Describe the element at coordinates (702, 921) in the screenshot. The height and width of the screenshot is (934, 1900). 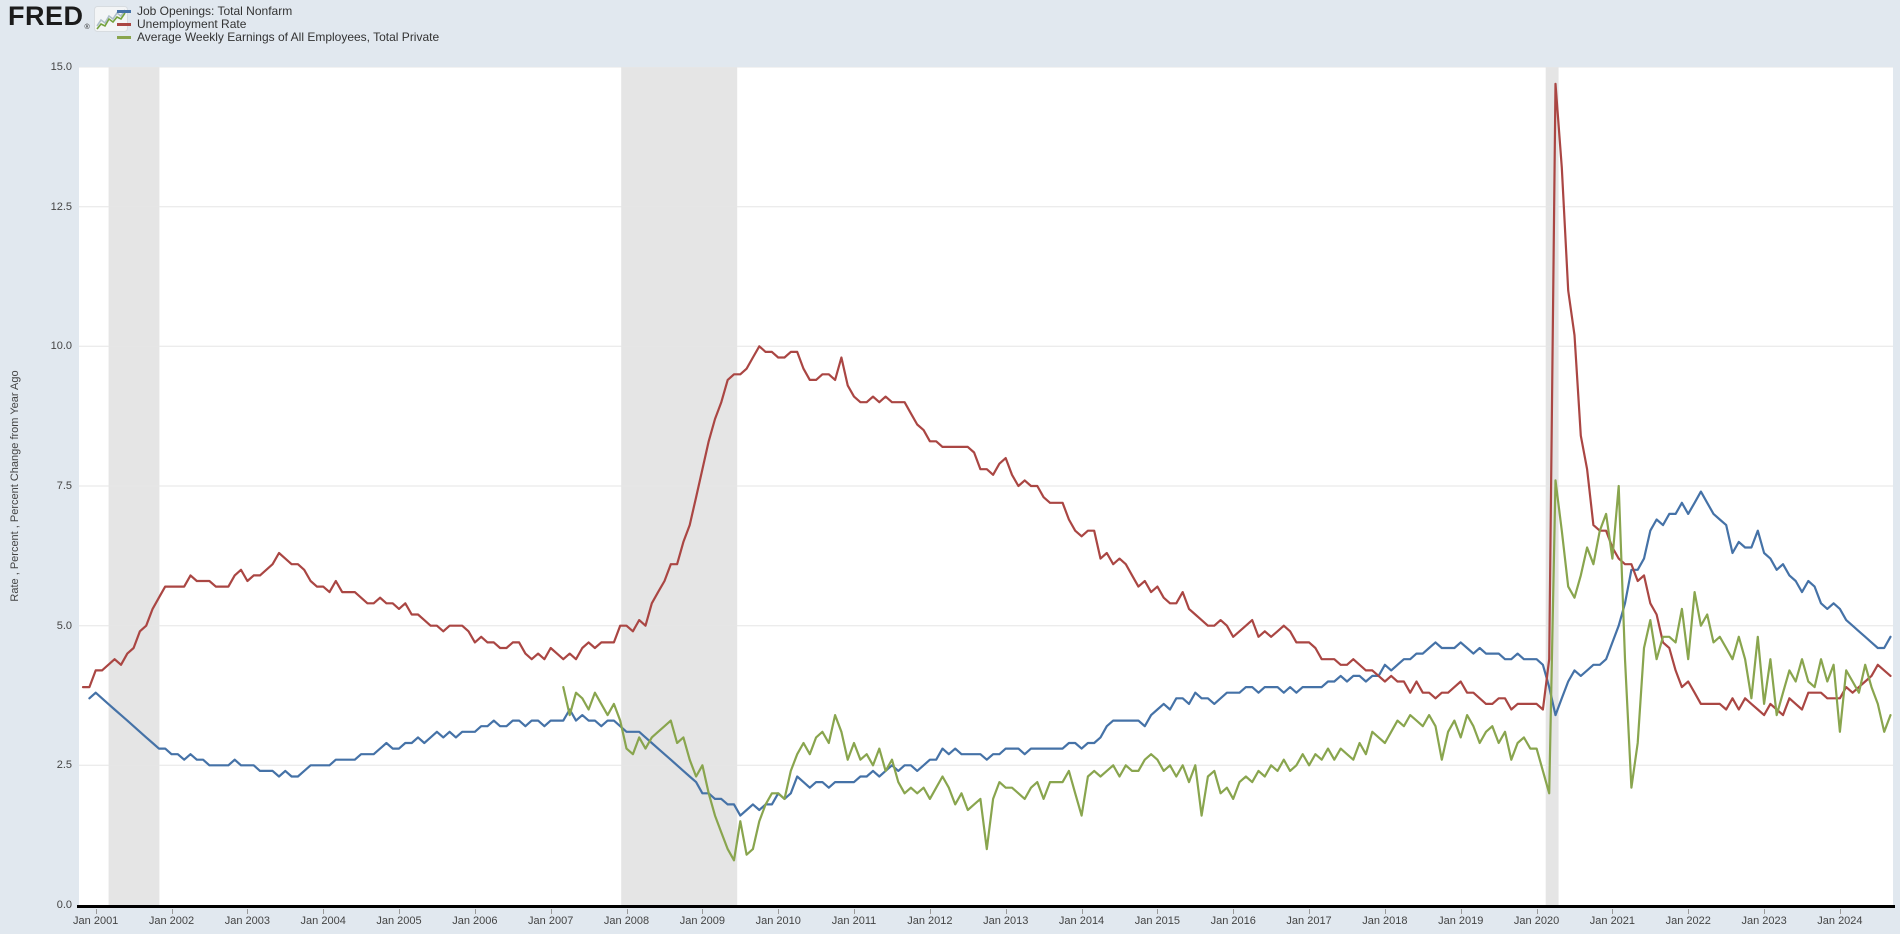
I see `x-tick-label: Jan 2009` at that location.